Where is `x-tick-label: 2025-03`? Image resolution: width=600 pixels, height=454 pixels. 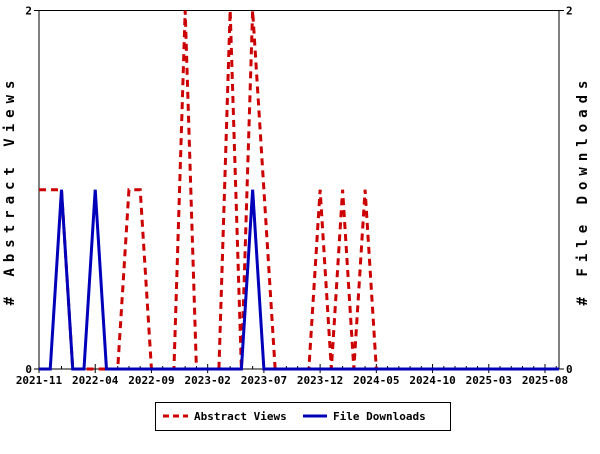 x-tick-label: 2025-03 is located at coordinates (489, 380).